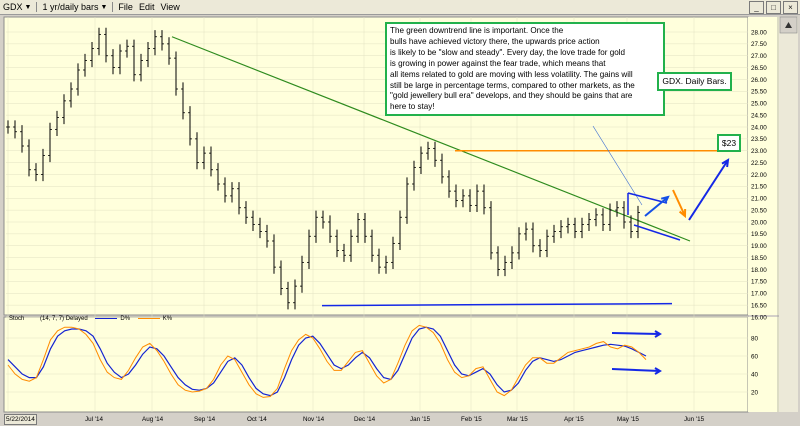  Describe the element at coordinates (759, 104) in the screenshot. I see `price-tick-label: 25.00` at that location.